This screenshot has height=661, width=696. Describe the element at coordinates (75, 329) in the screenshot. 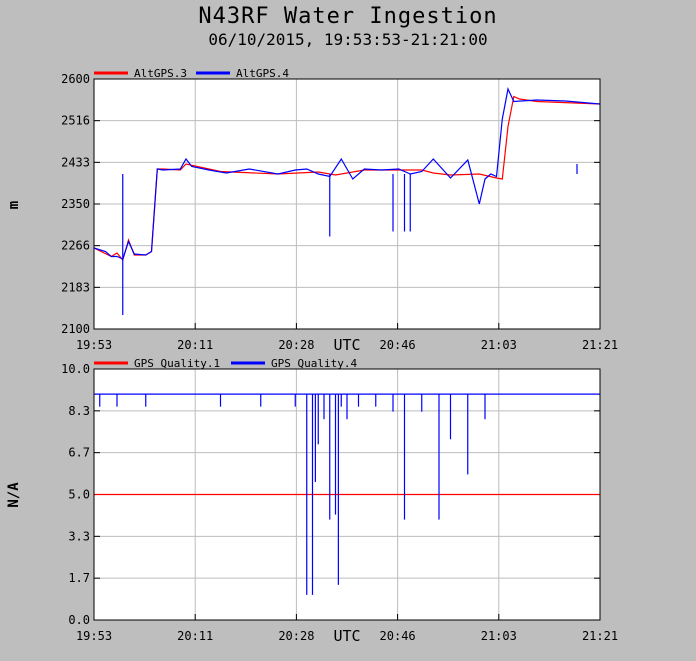

I see `y-tick-label: 2100` at that location.